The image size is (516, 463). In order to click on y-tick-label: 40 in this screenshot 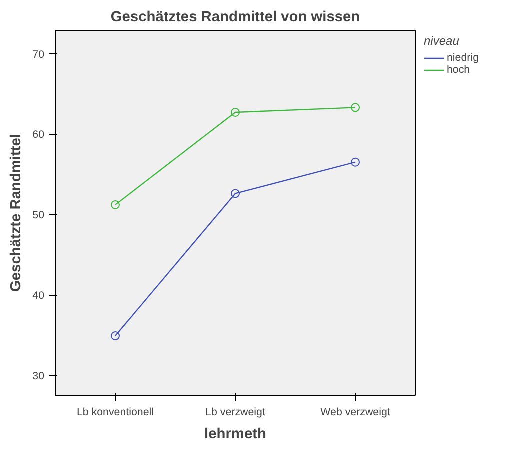, I will do `click(38, 296)`.